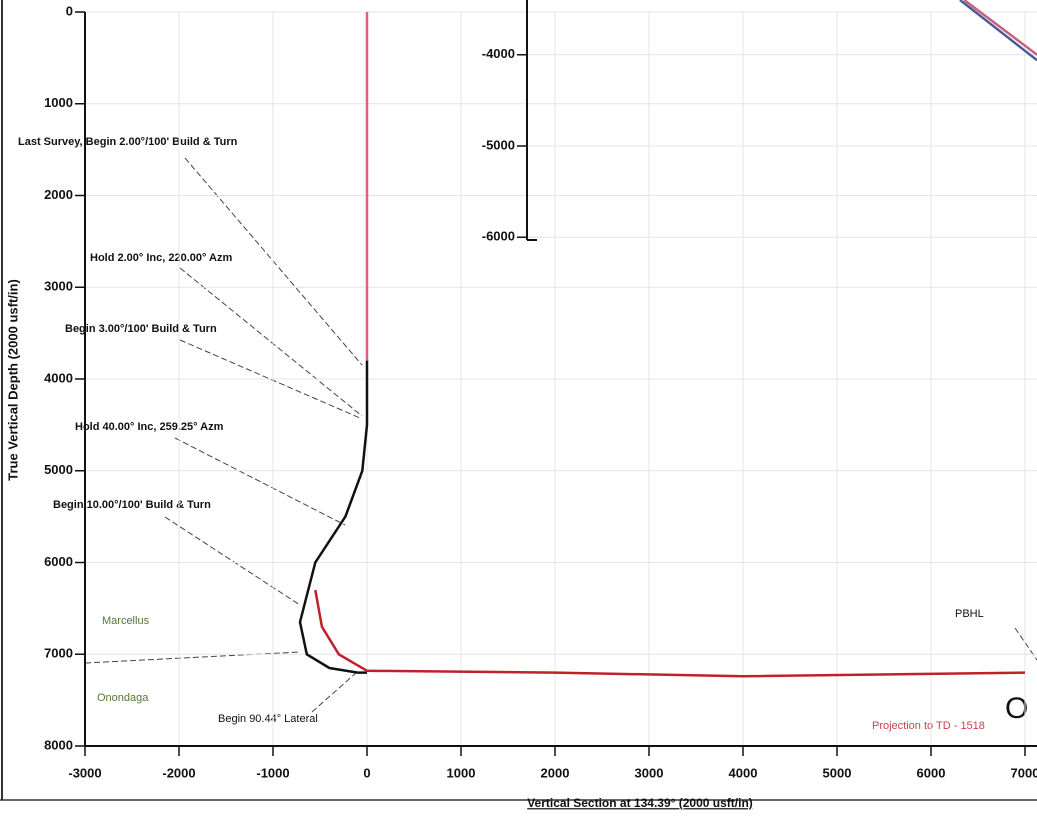 This screenshot has width=1037, height=820. Describe the element at coordinates (498, 144) in the screenshot. I see `y-tick-label: -5000` at that location.